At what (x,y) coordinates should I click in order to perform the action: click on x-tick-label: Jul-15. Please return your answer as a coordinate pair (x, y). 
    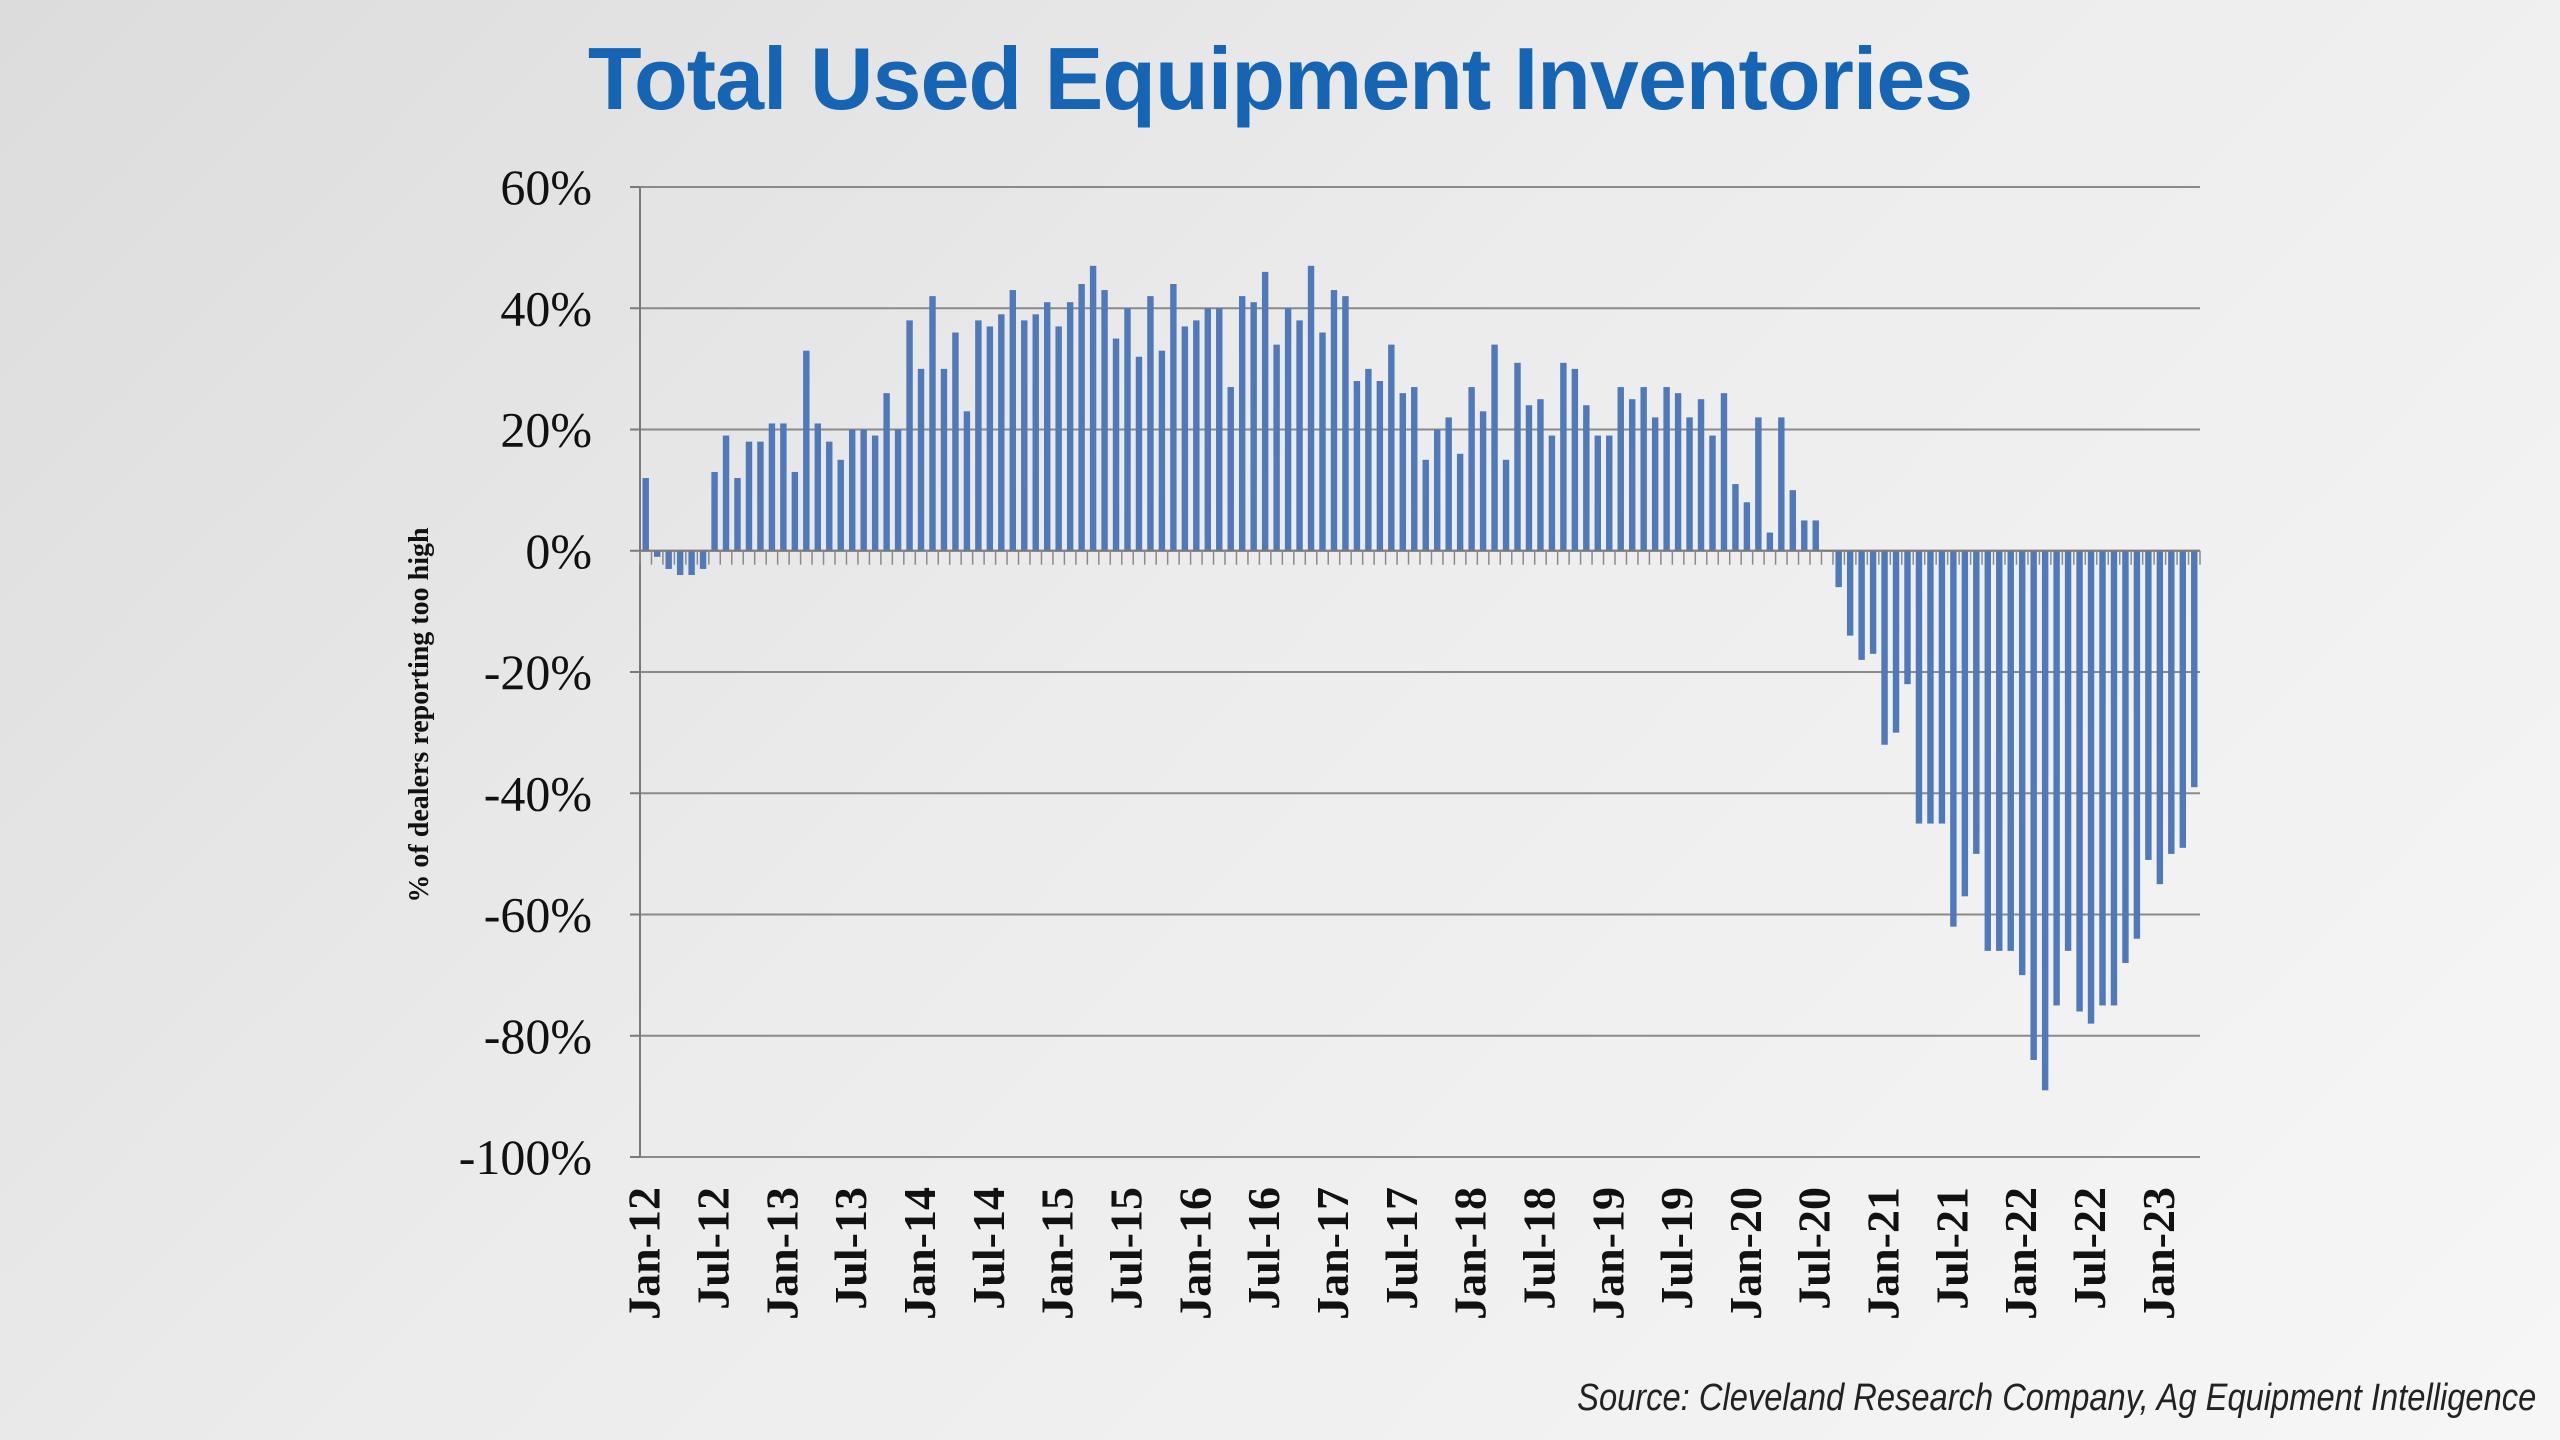
    Looking at the image, I should click on (1126, 1248).